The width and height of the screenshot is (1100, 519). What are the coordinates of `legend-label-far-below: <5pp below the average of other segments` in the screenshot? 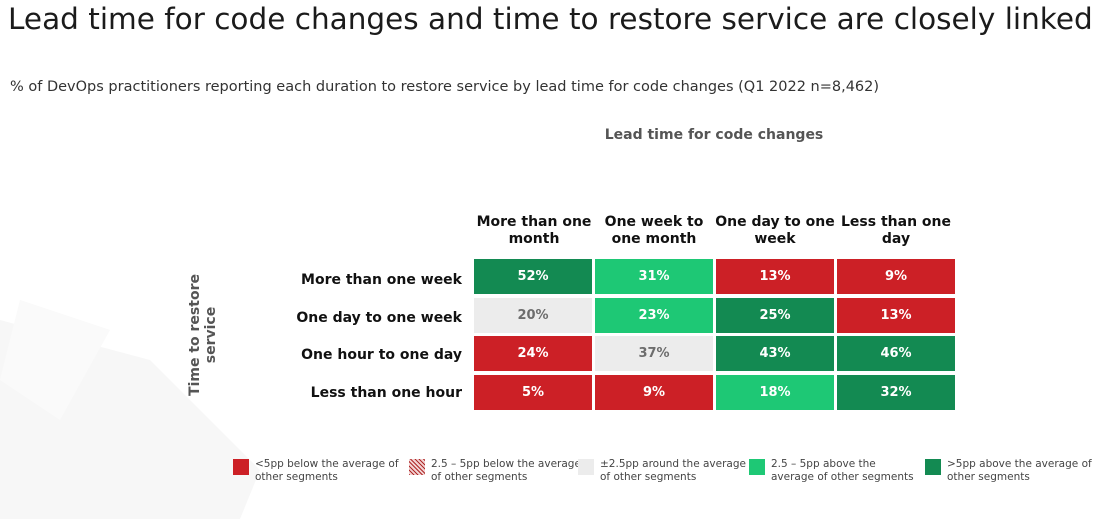 It's located at (327, 470).